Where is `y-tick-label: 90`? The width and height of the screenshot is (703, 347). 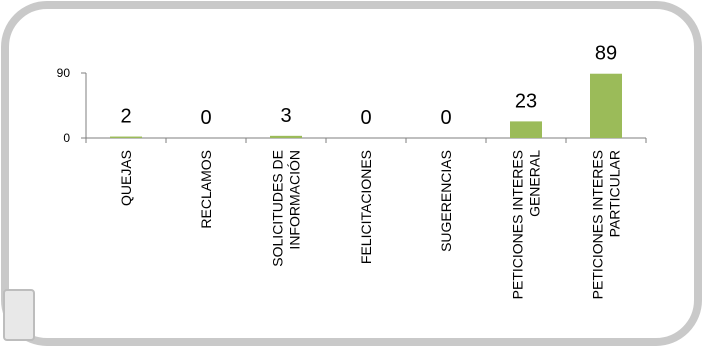 y-tick-label: 90 is located at coordinates (64, 73).